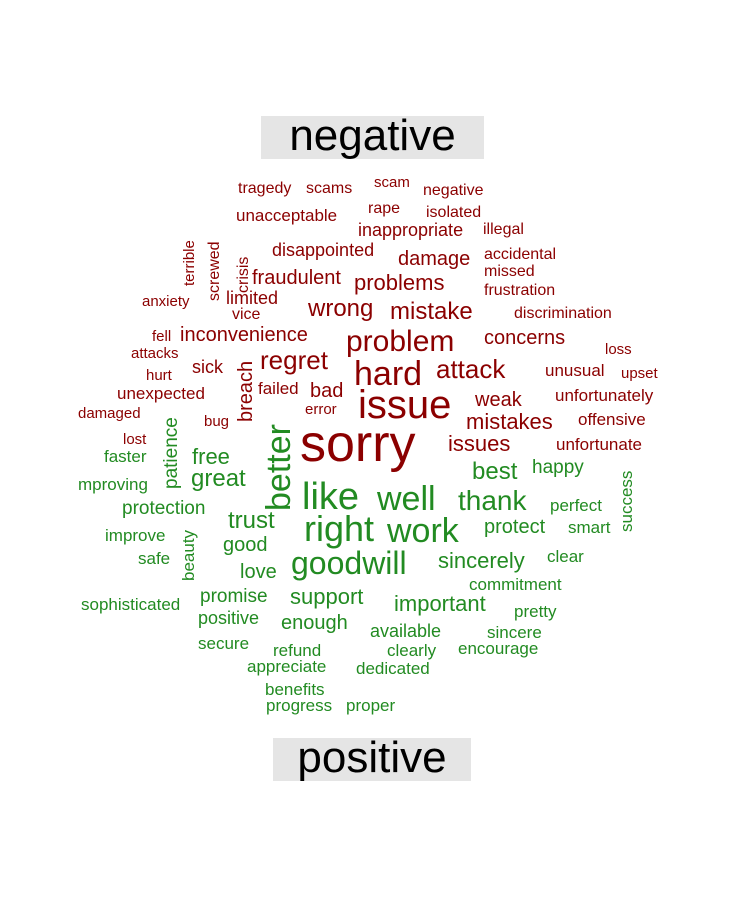 The image size is (746, 899). Describe the element at coordinates (135, 535) in the screenshot. I see `word-positive-improve: improve` at that location.